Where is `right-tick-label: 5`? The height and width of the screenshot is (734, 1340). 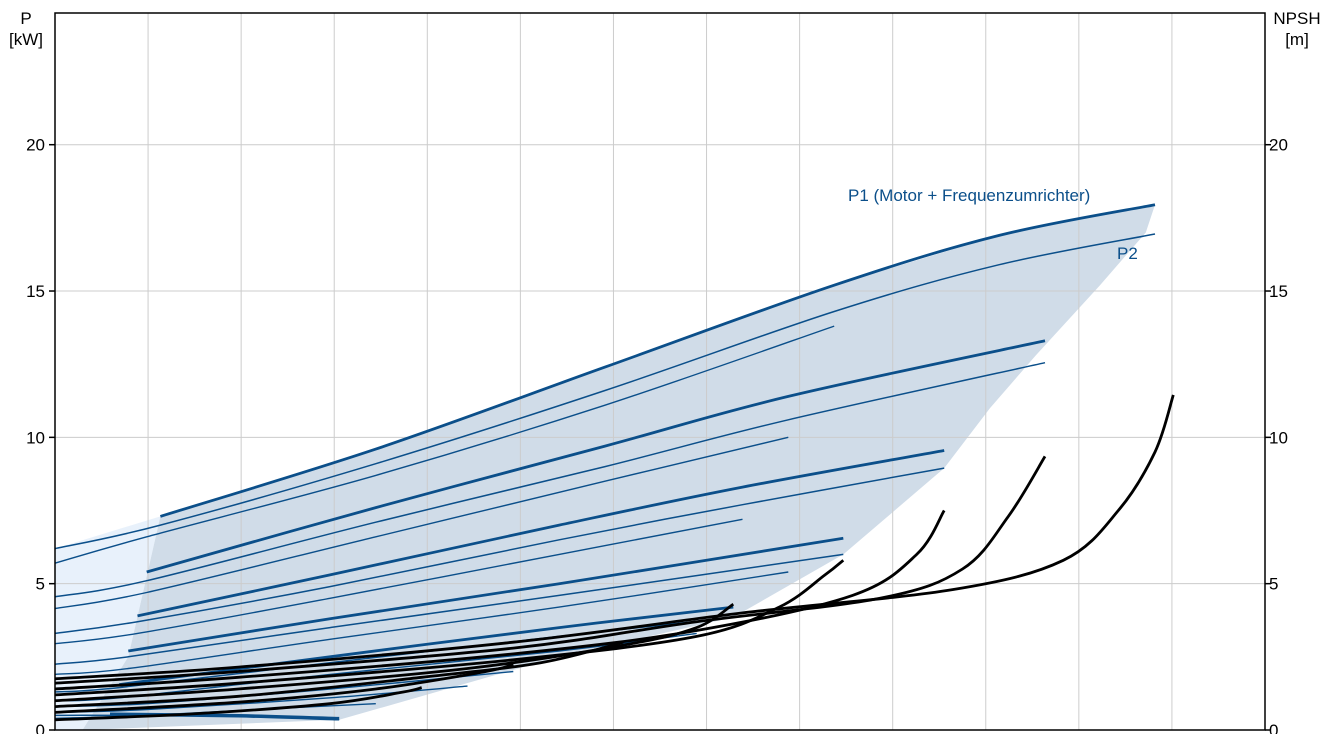 right-tick-label: 5 is located at coordinates (1273, 584).